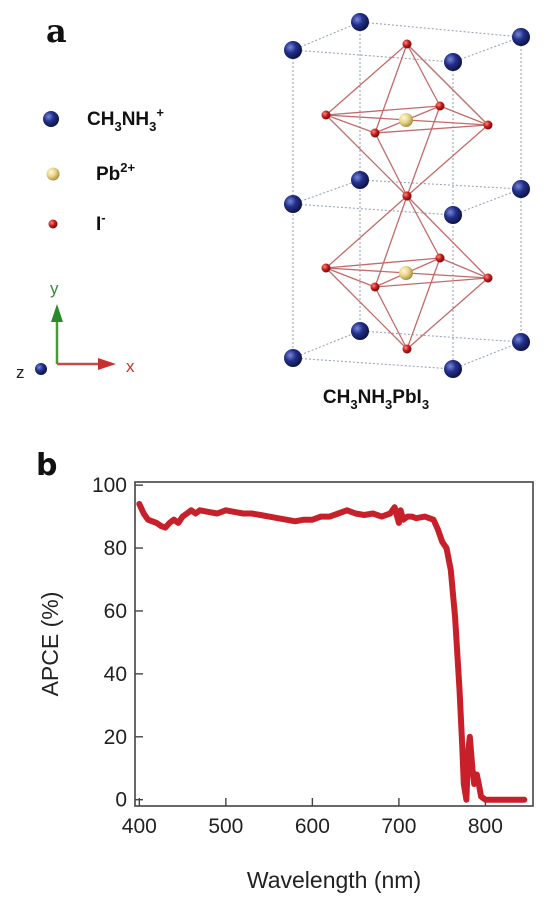  Describe the element at coordinates (109, 485) in the screenshot. I see `y-tick-label: 100` at that location.